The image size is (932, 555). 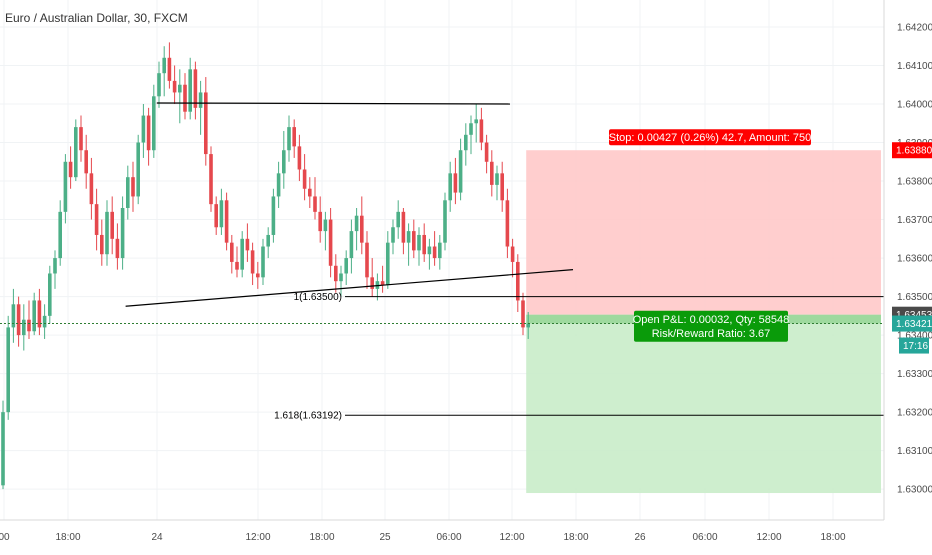 What do you see at coordinates (385, 537) in the screenshot?
I see `time-tick-label: 25` at bounding box center [385, 537].